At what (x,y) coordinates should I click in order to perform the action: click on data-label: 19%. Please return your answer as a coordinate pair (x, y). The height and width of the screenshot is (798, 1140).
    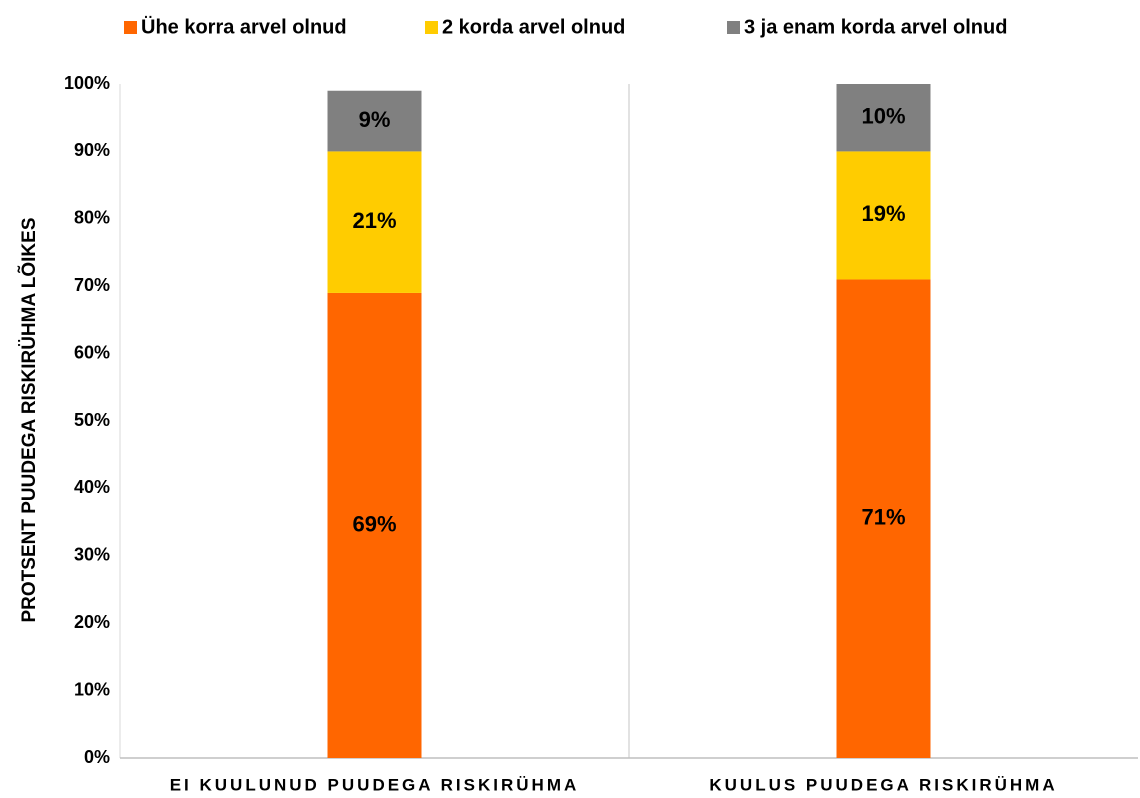
    Looking at the image, I should click on (883, 213).